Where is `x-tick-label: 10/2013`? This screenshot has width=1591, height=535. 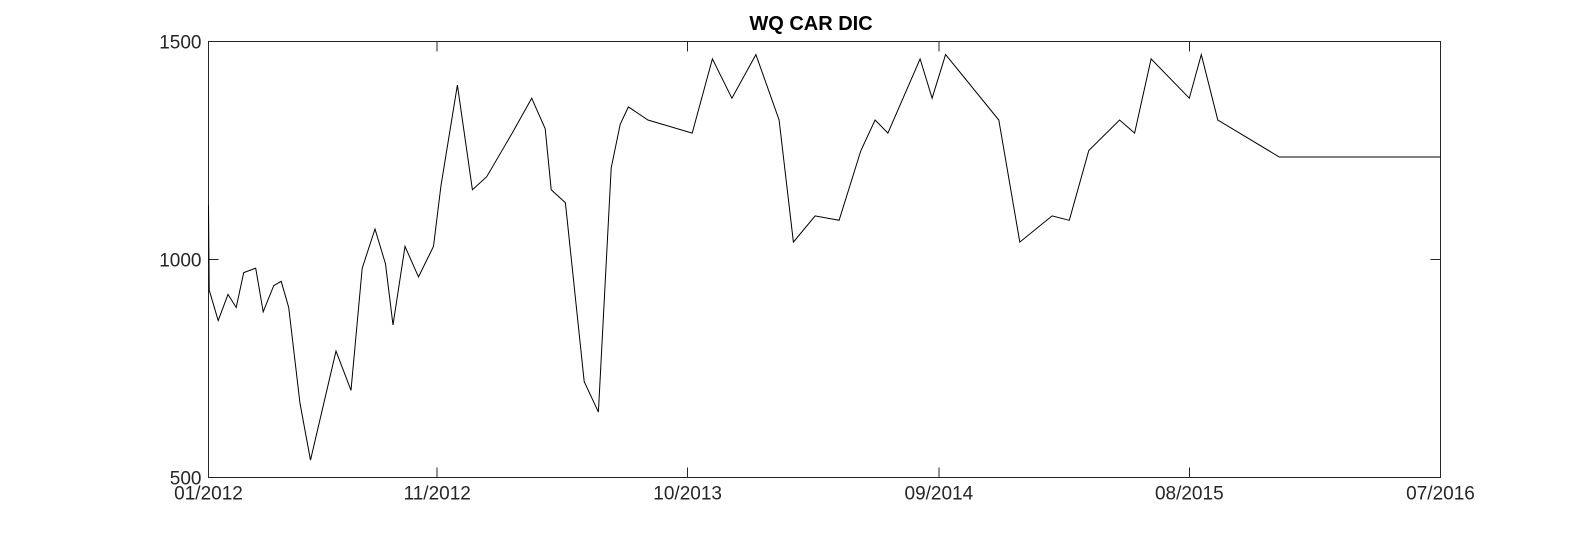
x-tick-label: 10/2013 is located at coordinates (687, 494).